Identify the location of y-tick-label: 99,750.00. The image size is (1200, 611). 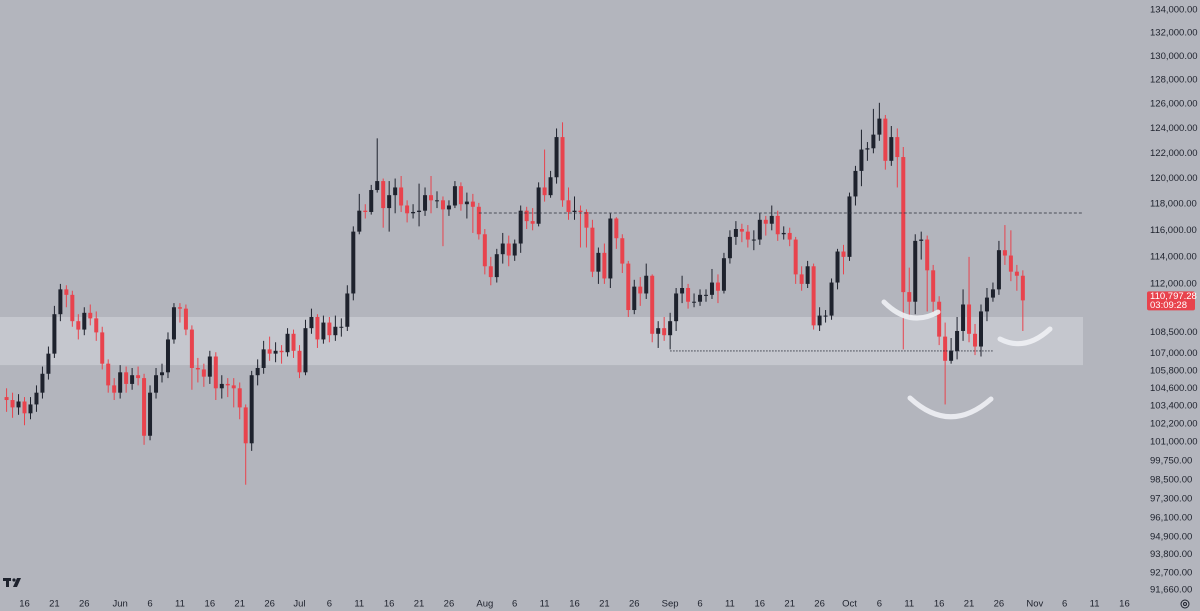
(1171, 460).